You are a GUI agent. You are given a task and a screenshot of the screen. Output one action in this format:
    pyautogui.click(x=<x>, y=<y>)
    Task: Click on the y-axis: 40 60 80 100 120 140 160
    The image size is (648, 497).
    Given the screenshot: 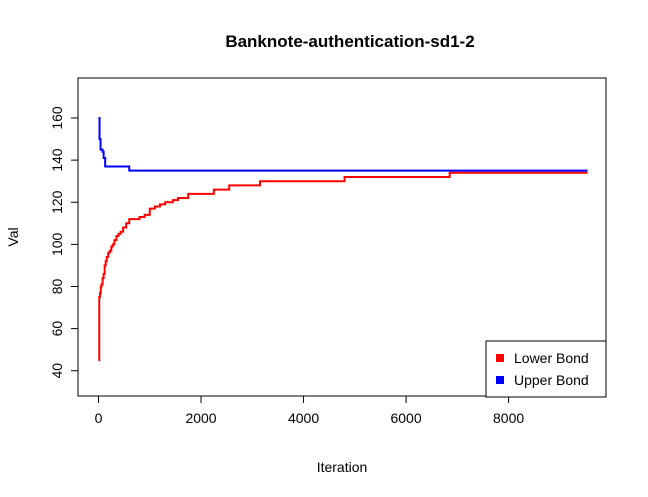 What is the action you would take?
    pyautogui.click(x=64, y=242)
    